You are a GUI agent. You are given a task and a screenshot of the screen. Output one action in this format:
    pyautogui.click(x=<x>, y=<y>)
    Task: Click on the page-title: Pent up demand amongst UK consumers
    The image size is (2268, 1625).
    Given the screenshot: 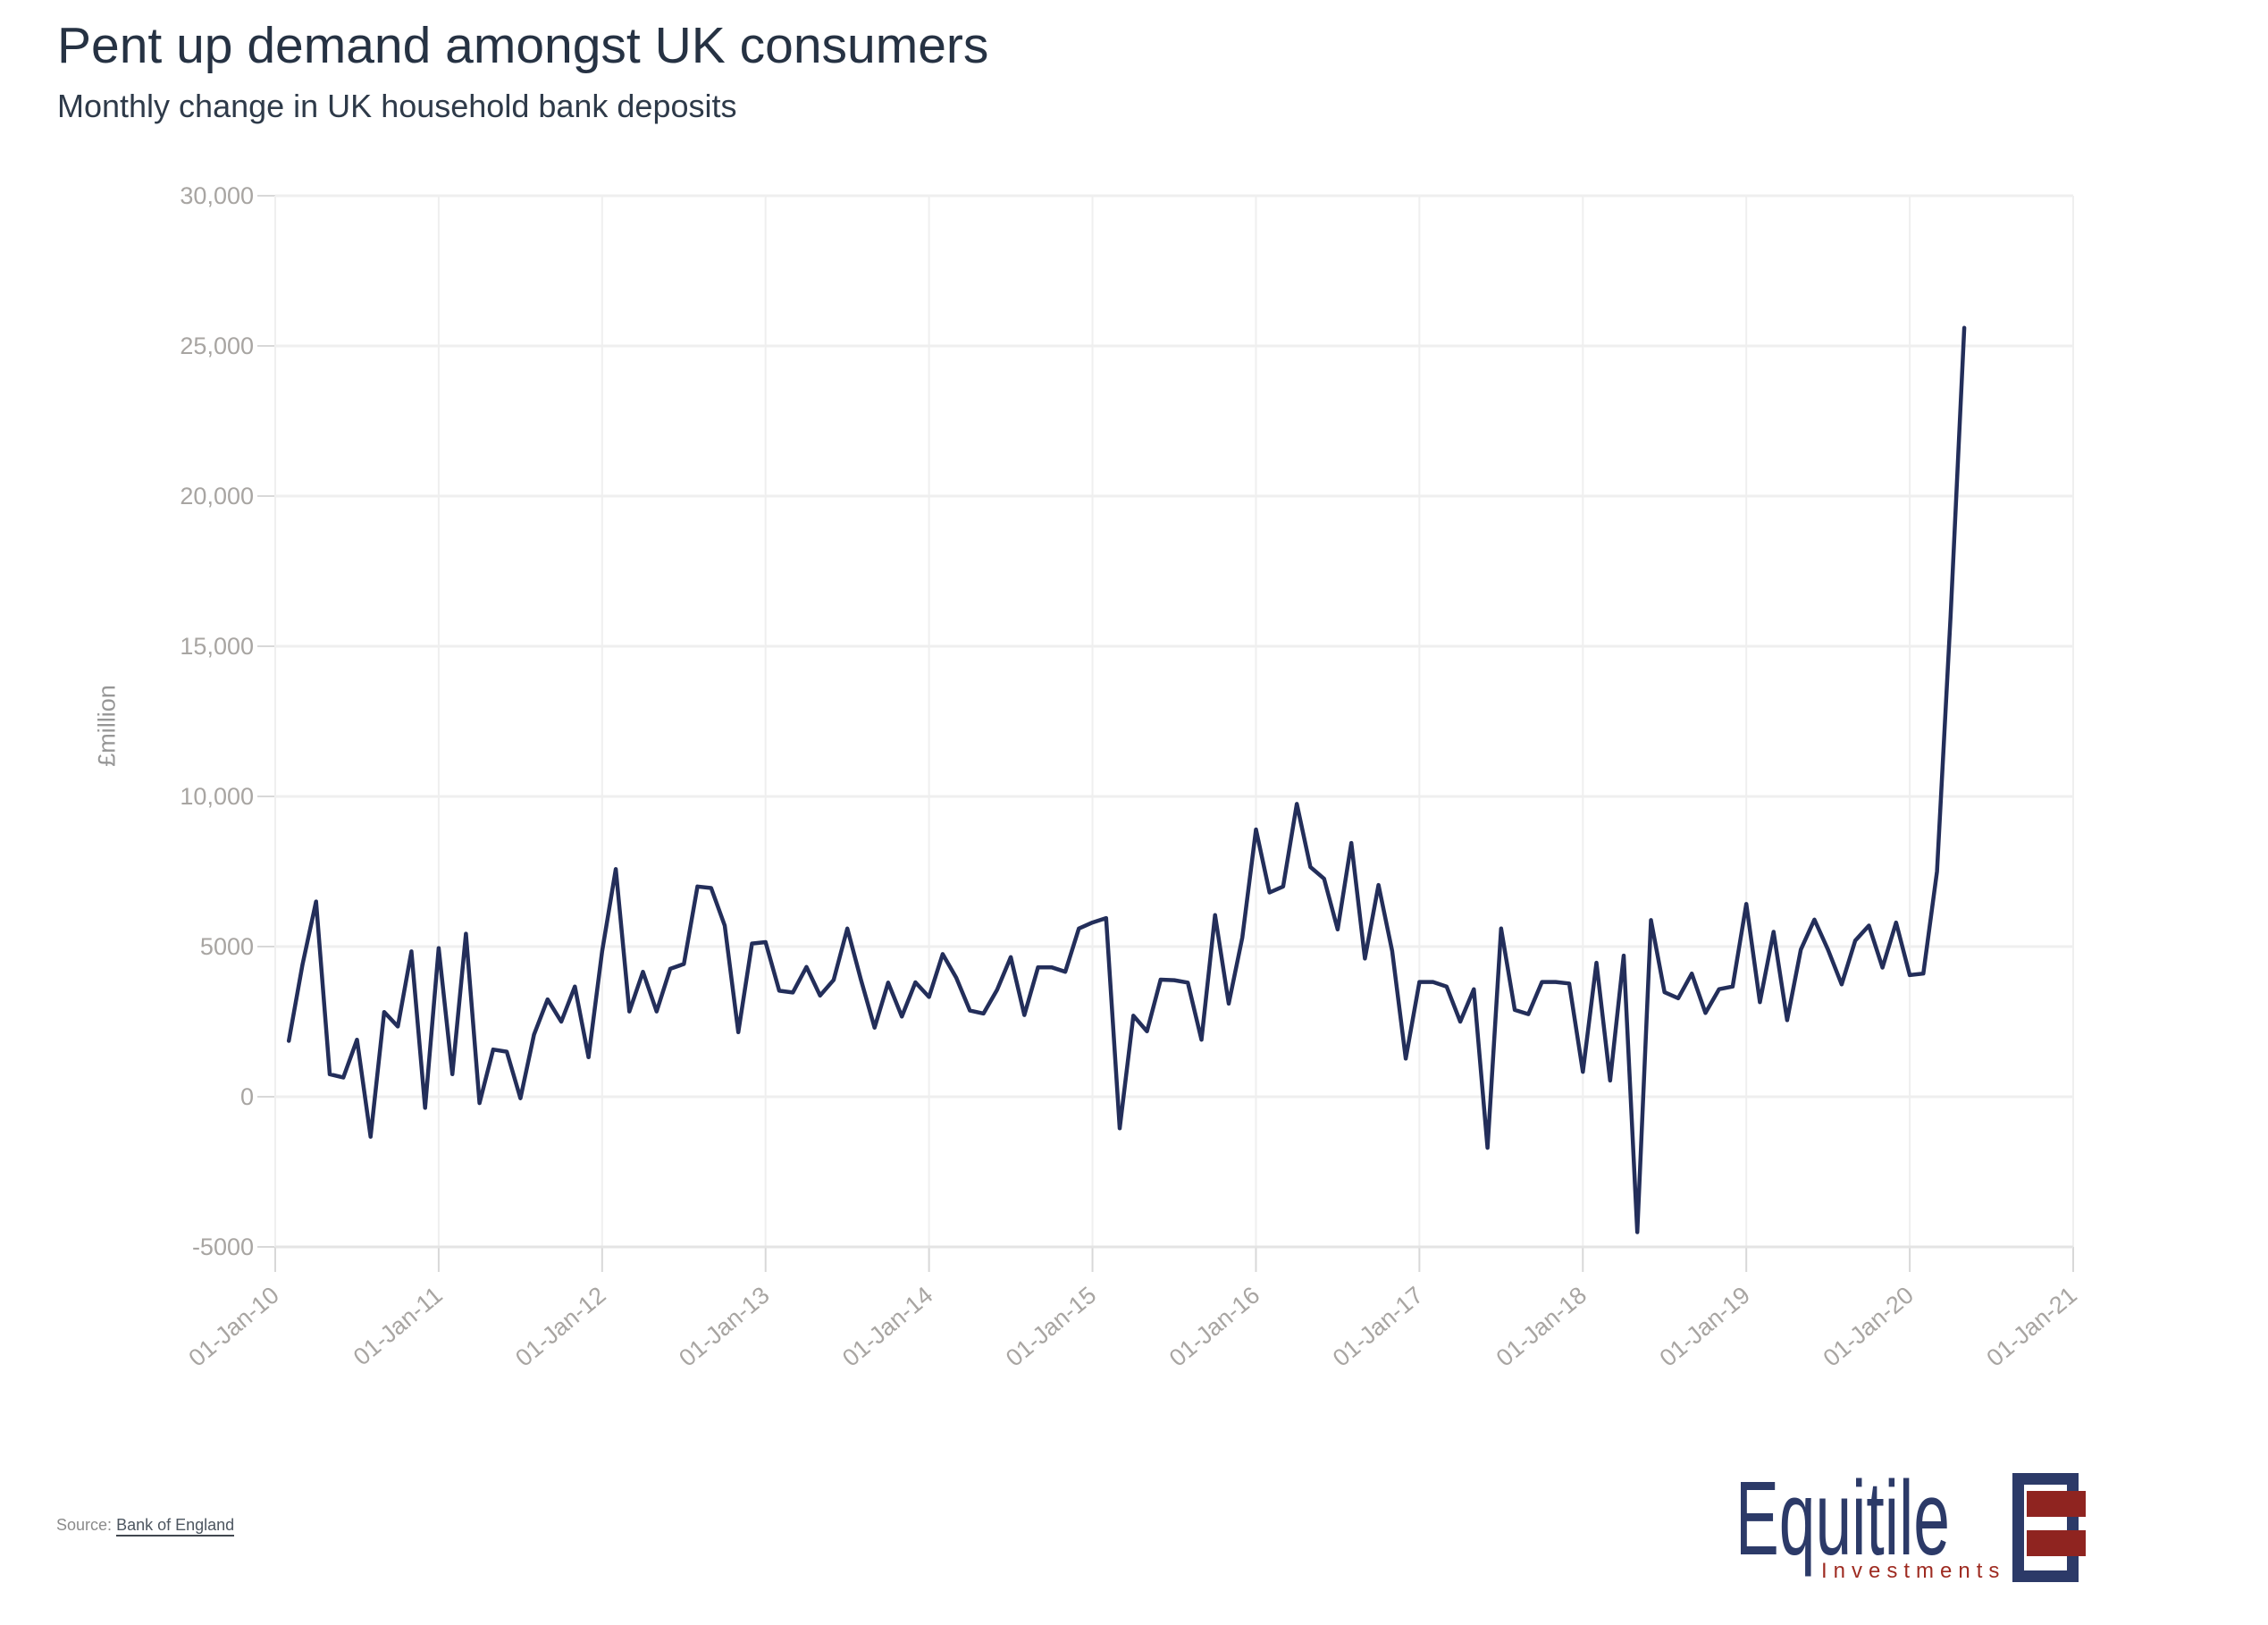 What is the action you would take?
    pyautogui.click(x=523, y=45)
    